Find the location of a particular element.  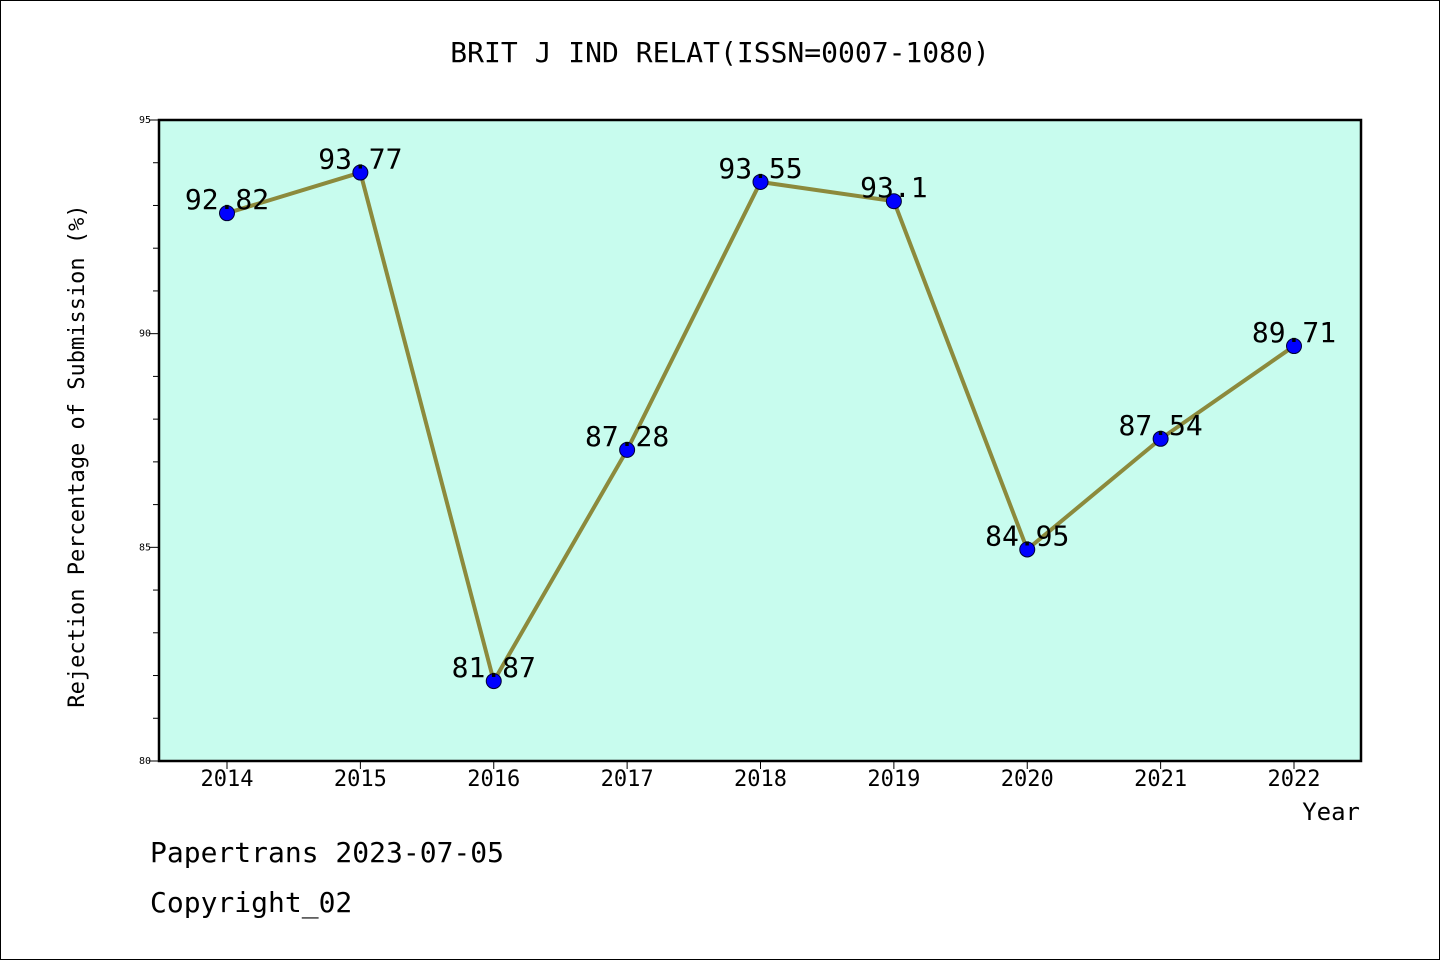

y-tick-label: 90 is located at coordinates (145, 334).